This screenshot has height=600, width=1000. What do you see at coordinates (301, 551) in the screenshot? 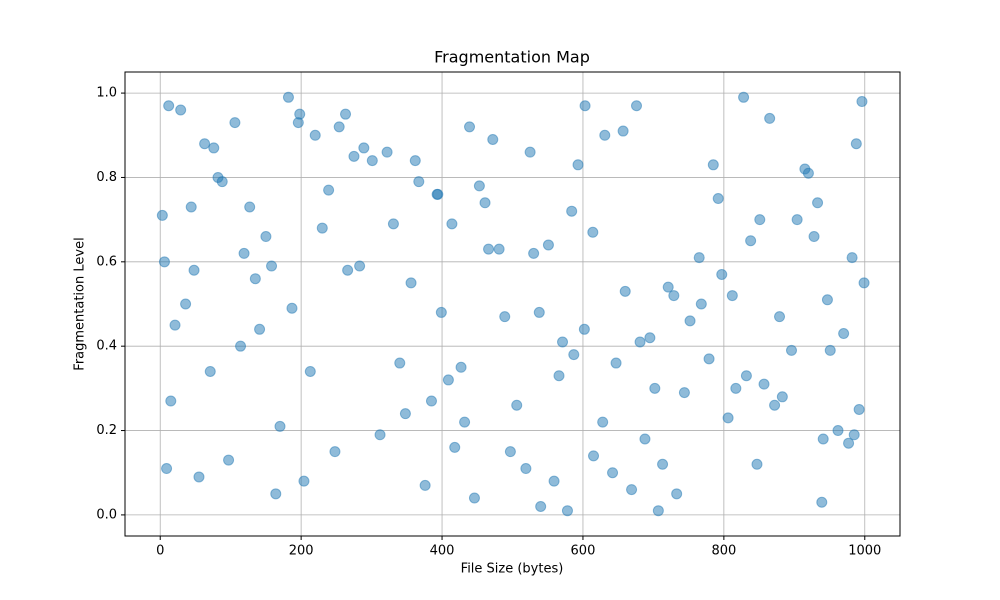
I see `x-tick-label: 200` at bounding box center [301, 551].